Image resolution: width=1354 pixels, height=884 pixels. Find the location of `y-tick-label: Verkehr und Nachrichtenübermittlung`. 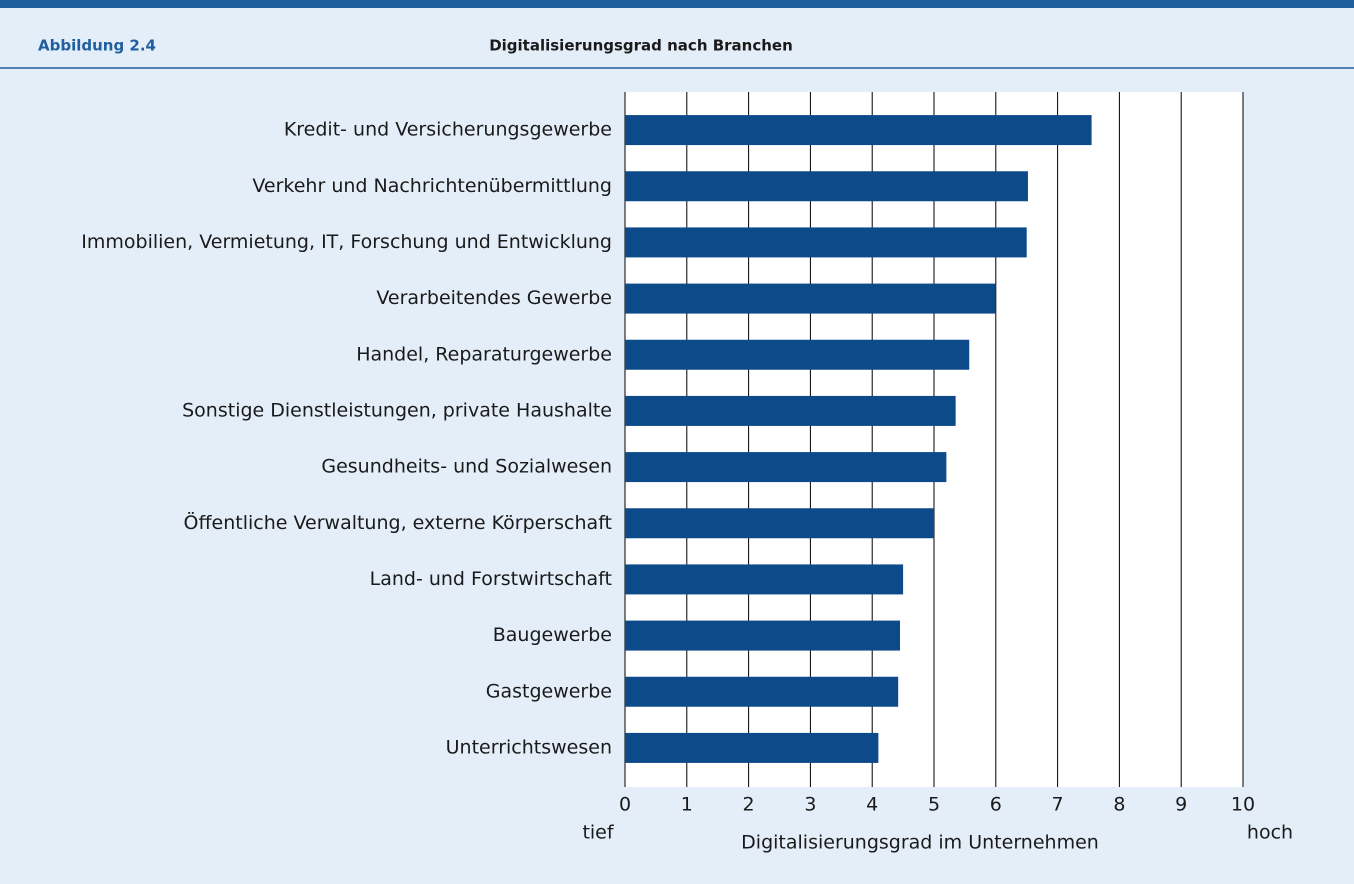

y-tick-label: Verkehr und Nachrichtenübermittlung is located at coordinates (432, 186).